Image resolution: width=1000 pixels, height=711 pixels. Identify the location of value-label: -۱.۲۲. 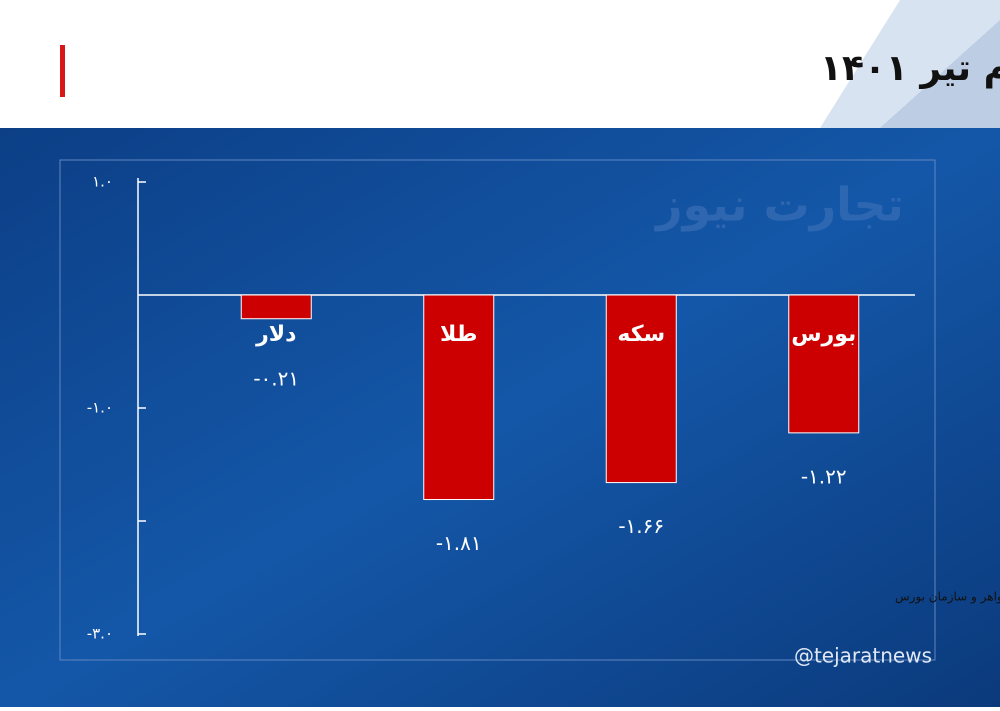
(824, 476).